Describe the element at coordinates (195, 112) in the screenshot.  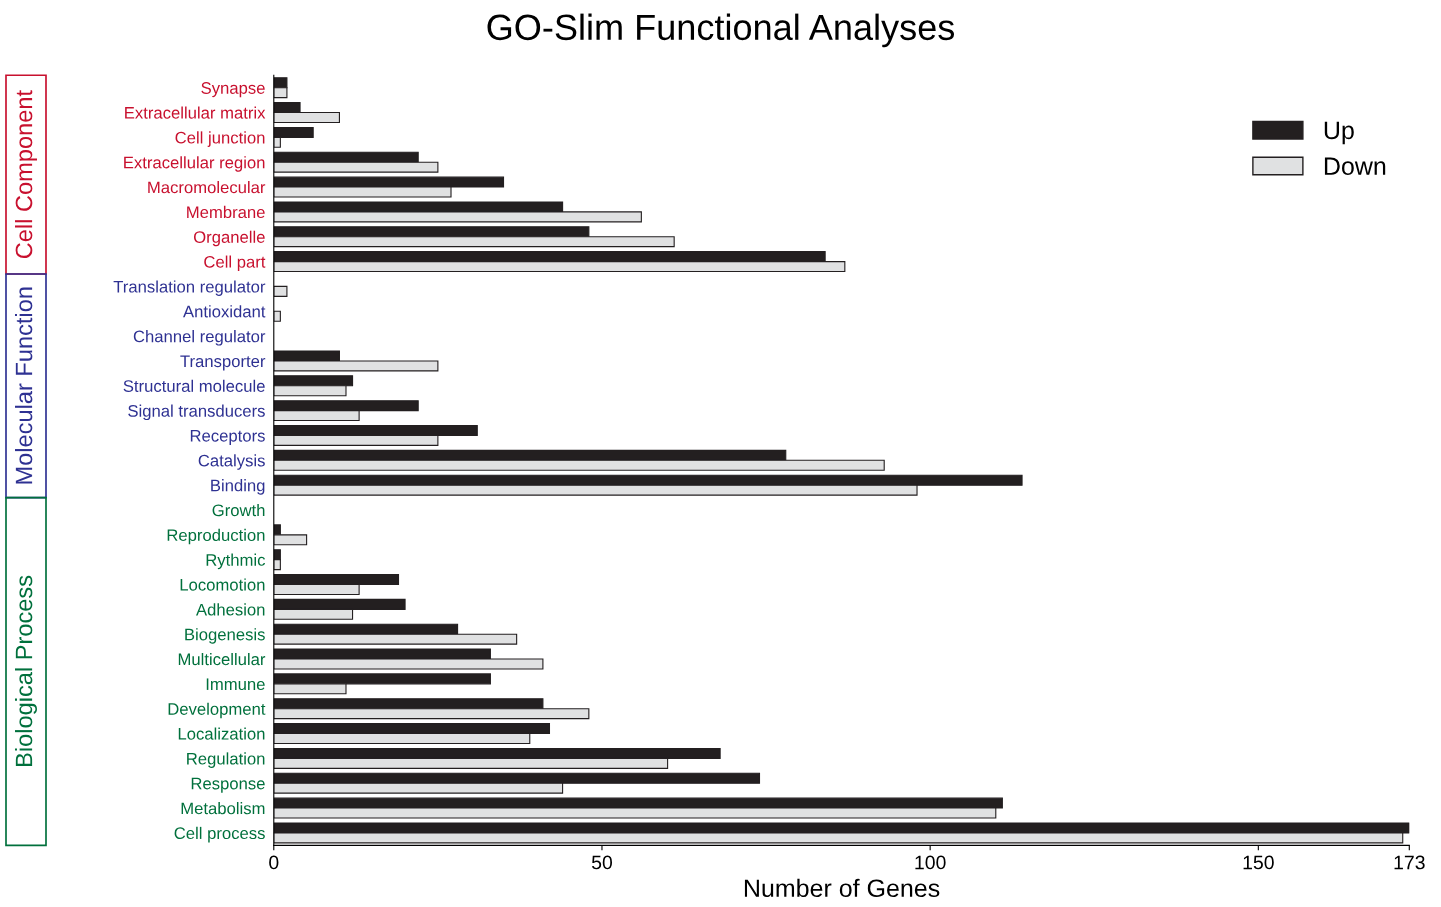
I see `y-tick-label: Extracellular matrix` at that location.